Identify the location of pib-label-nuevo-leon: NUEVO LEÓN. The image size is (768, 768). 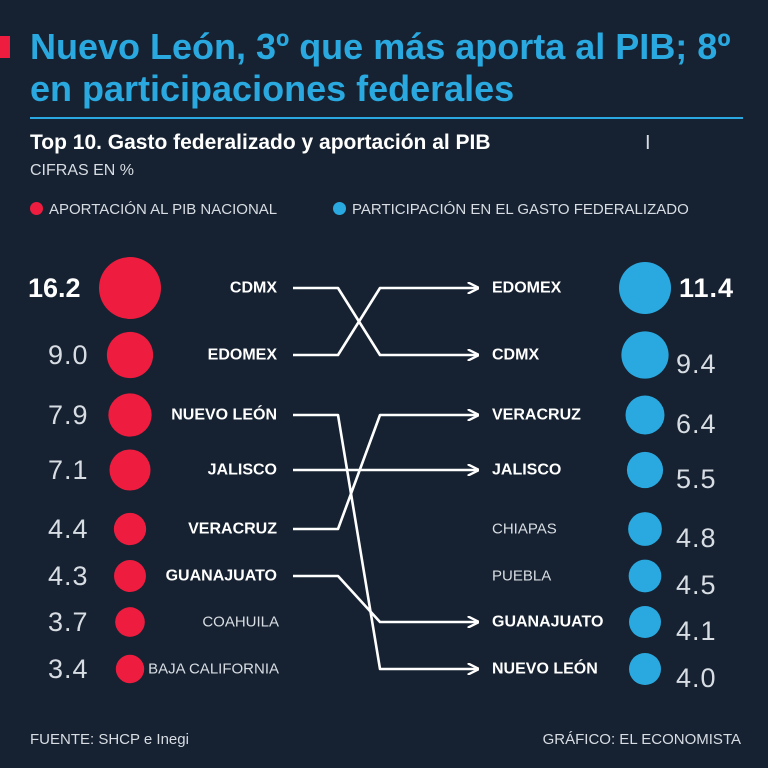
(224, 414).